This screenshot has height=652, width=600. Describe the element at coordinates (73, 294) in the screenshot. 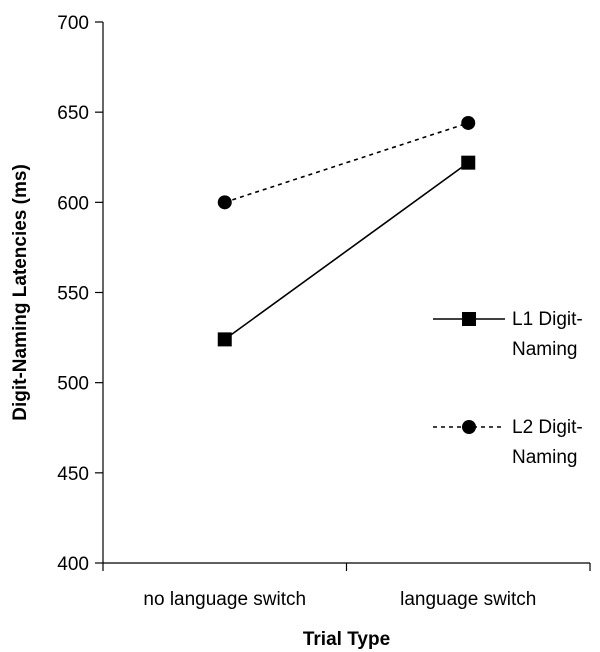

I see `y-tick-label-3: 550` at that location.